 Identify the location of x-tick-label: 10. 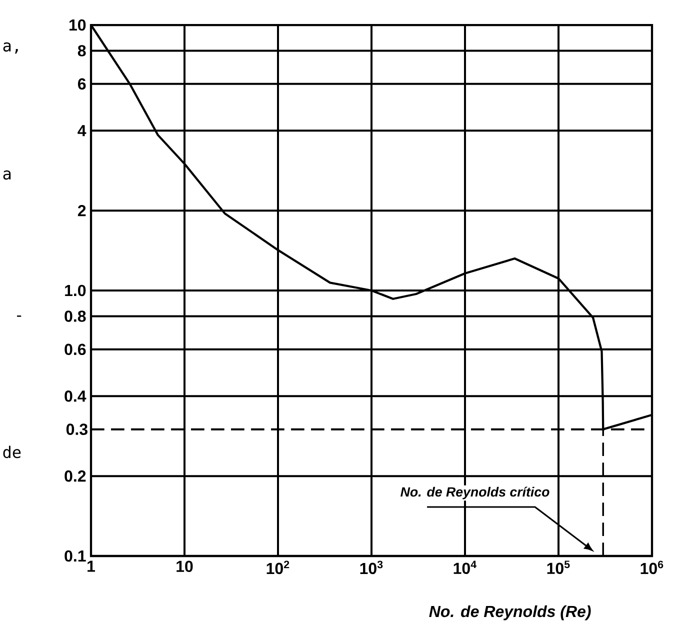
(184, 566).